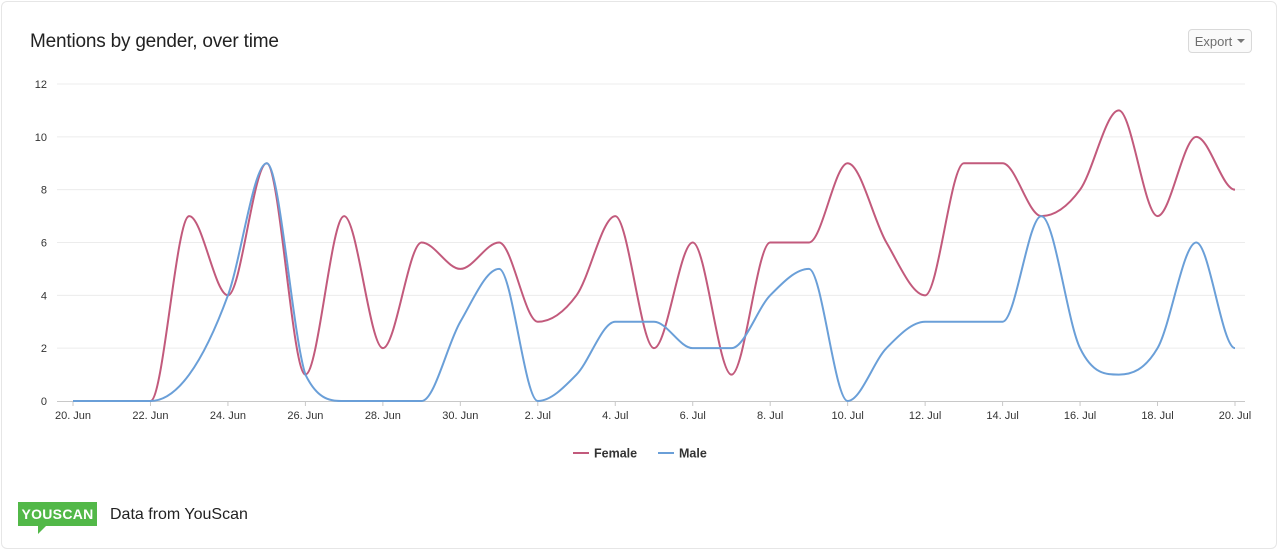 The height and width of the screenshot is (552, 1280). I want to click on legend: Female Male, so click(640, 454).